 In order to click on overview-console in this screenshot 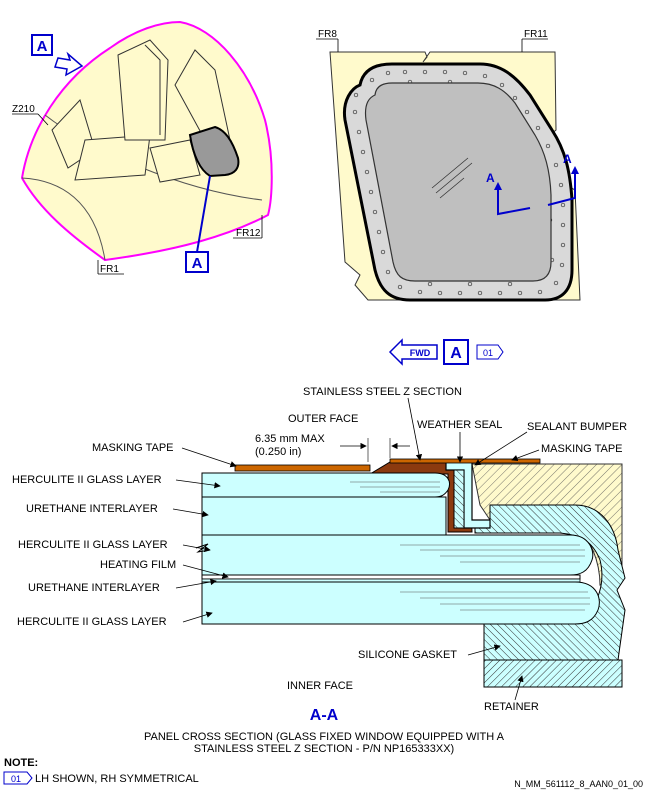, I will do `click(112, 157)`.